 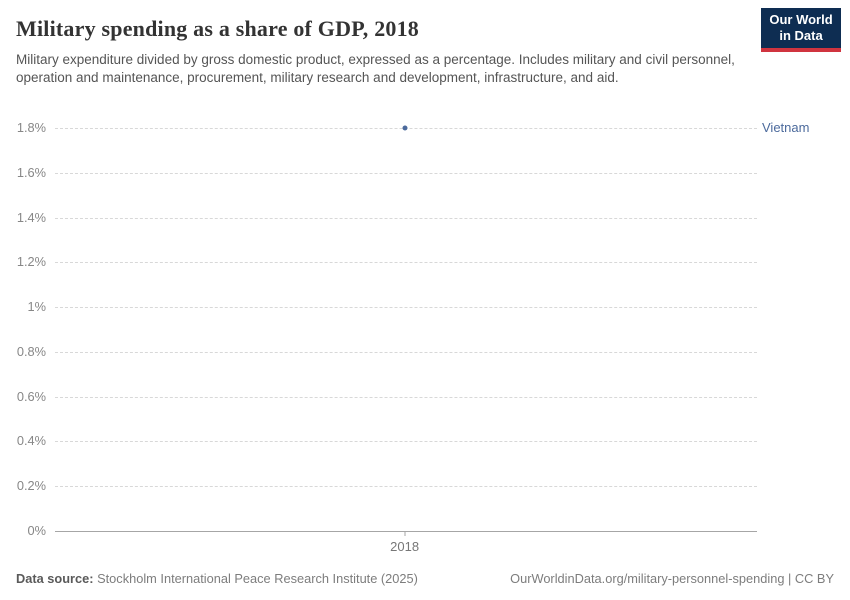 I want to click on x-axis-tick-label: 2018, so click(x=405, y=546).